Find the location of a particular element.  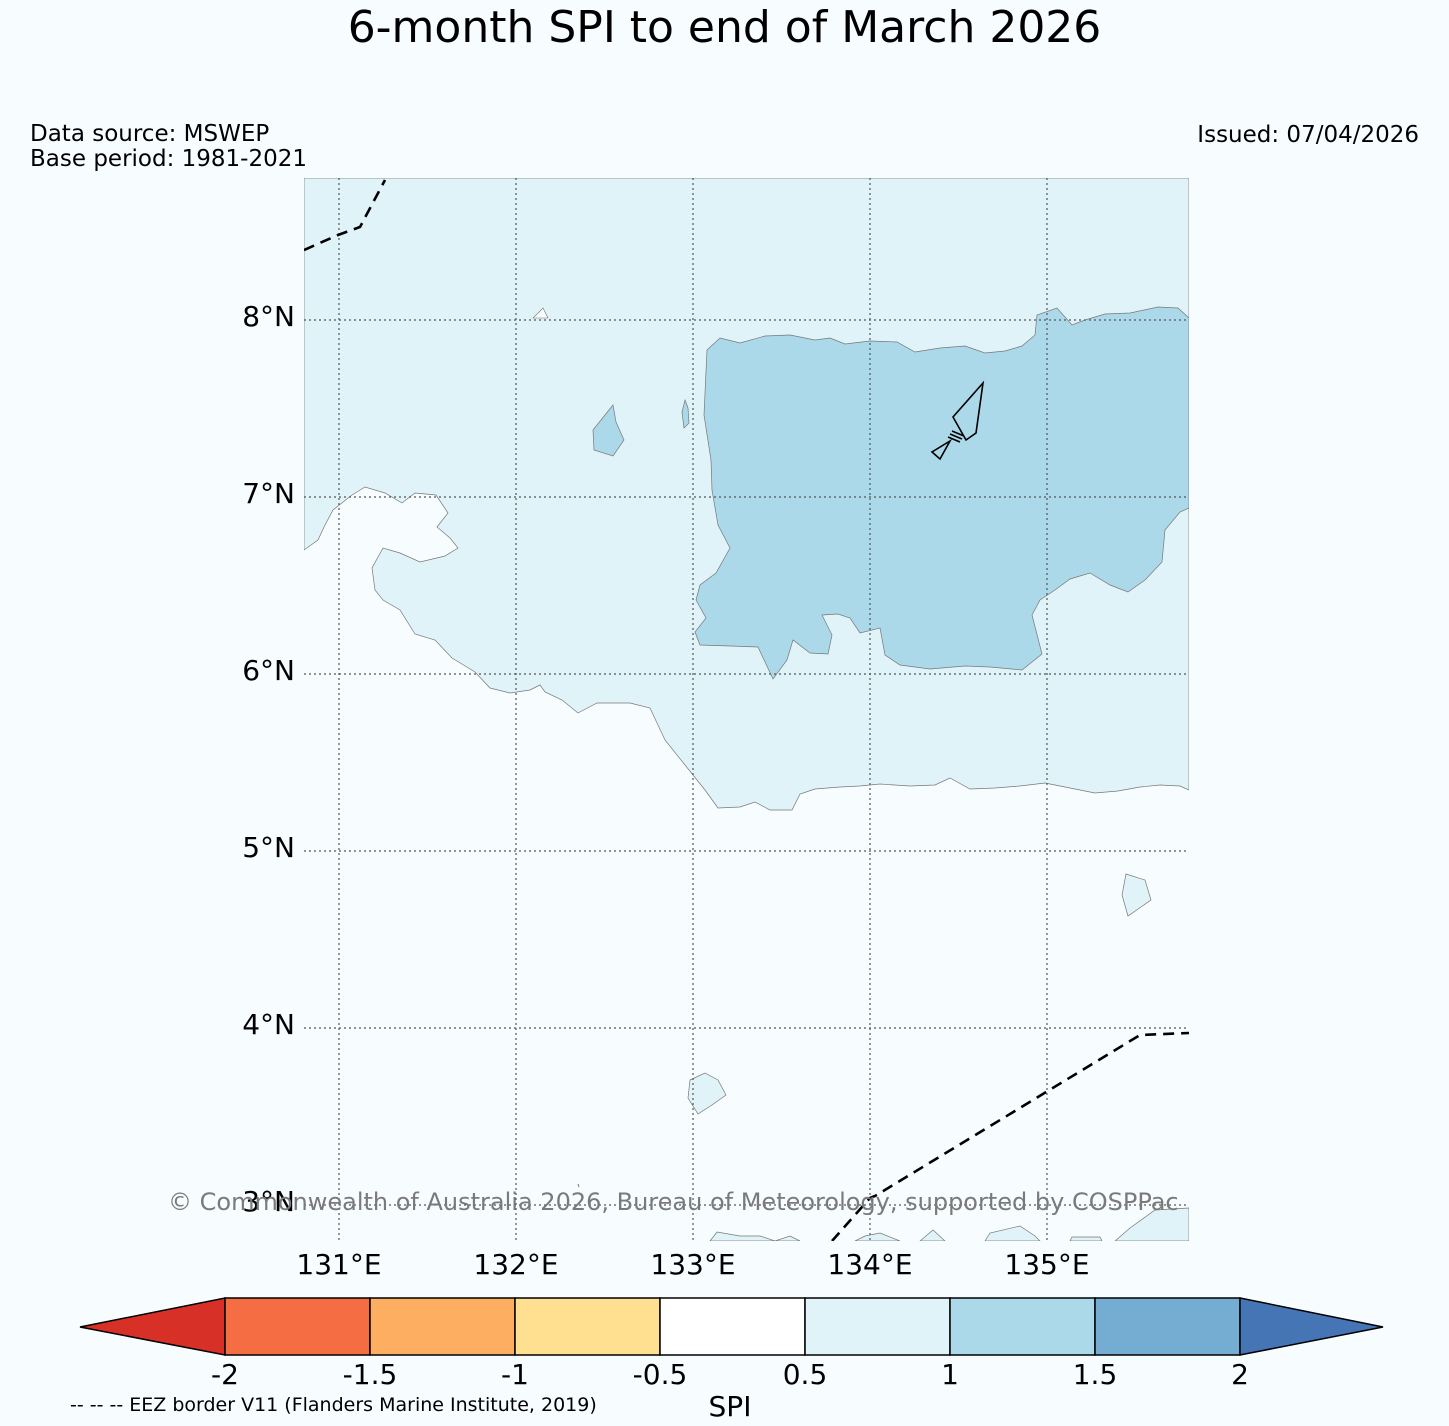

colorbar-tick-label: -2 is located at coordinates (225, 1374).